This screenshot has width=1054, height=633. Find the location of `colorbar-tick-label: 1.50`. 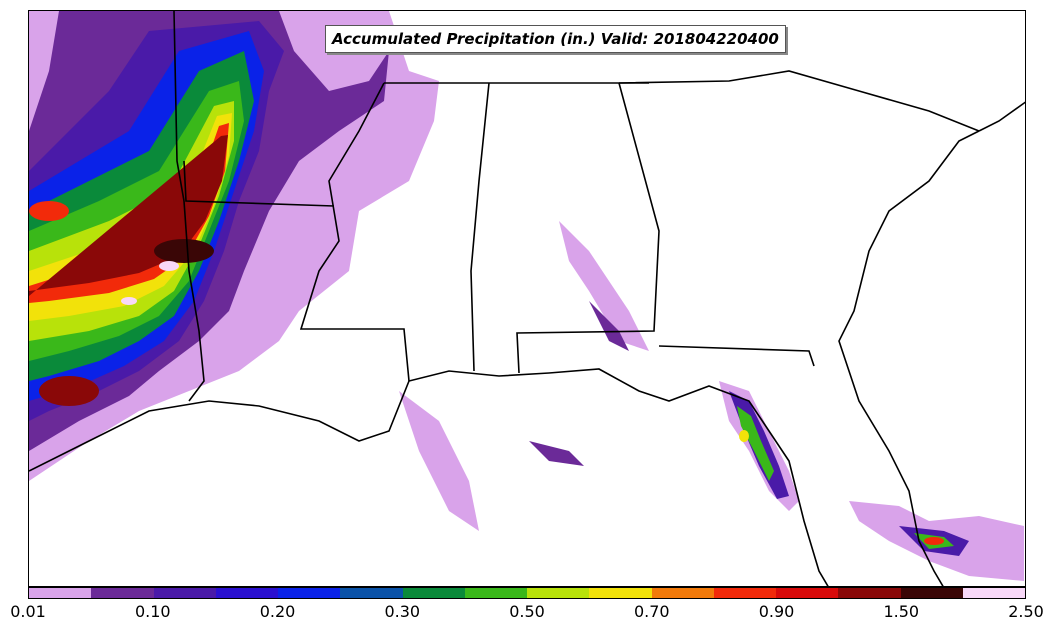

colorbar-tick-label: 1.50 is located at coordinates (901, 611).